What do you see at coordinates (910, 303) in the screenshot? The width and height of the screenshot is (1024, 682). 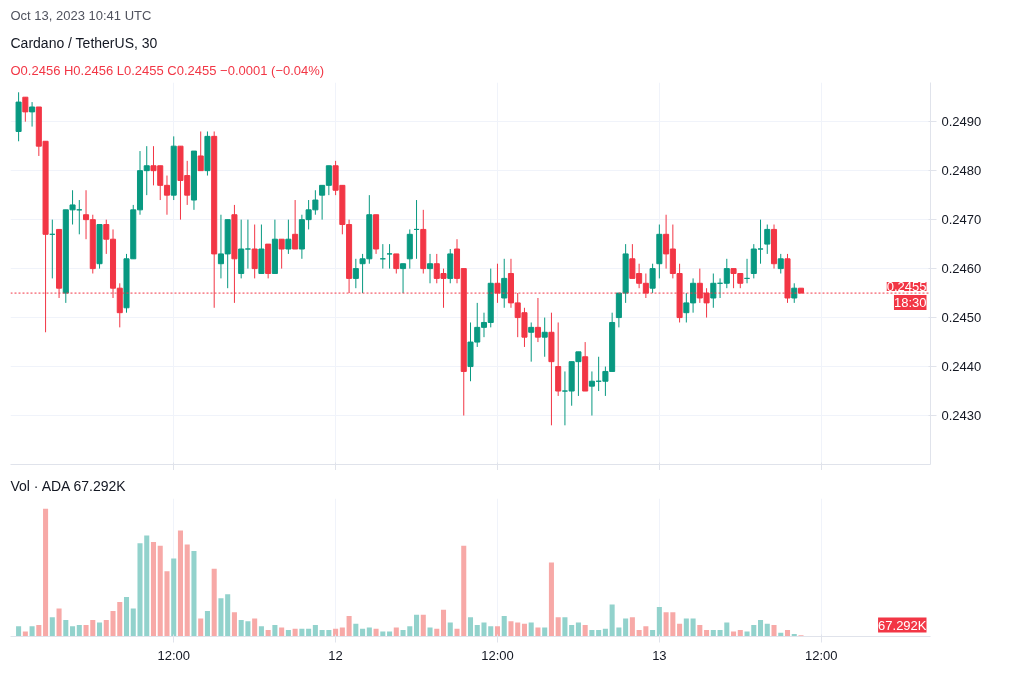 I see `annotation: 18:30` at bounding box center [910, 303].